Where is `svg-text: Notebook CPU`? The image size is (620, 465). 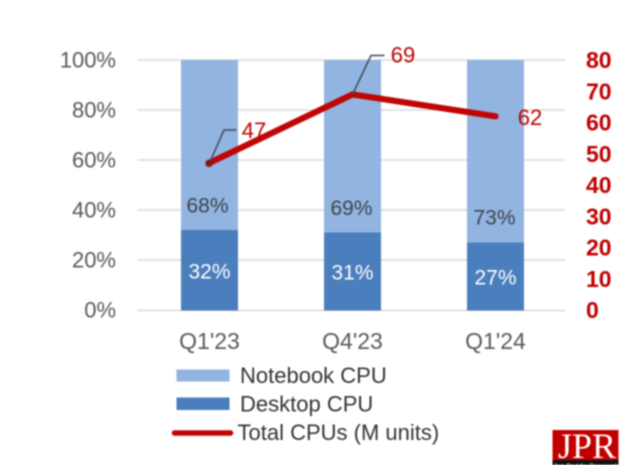
svg-text: Notebook CPU is located at coordinates (313, 375).